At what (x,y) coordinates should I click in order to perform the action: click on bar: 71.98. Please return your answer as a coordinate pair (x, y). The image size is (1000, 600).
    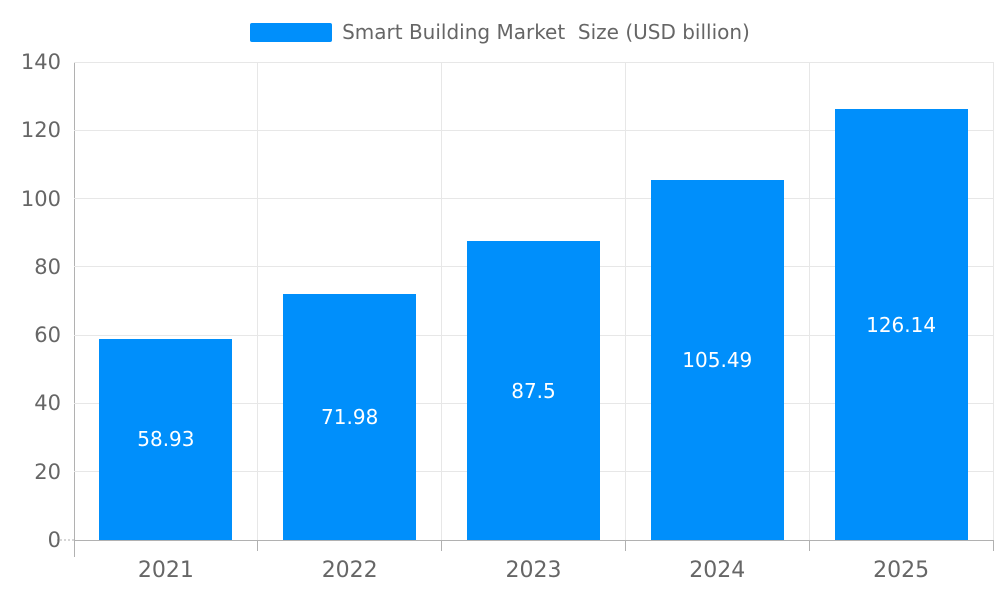
    Looking at the image, I should click on (350, 417).